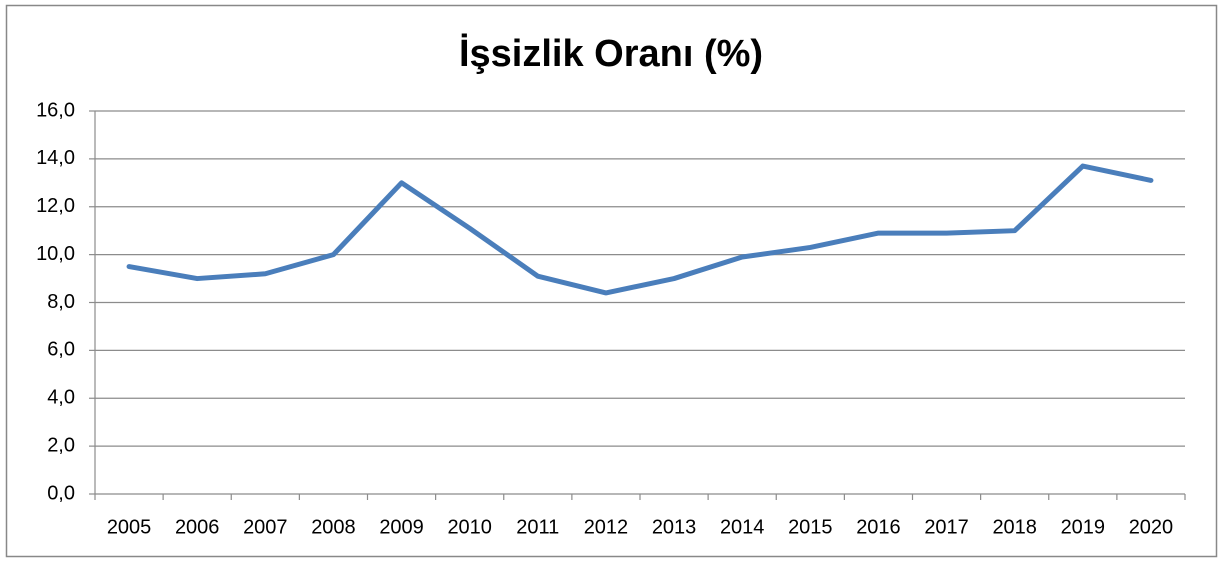 The height and width of the screenshot is (563, 1223). Describe the element at coordinates (61, 302) in the screenshot. I see `y-tick-label: 8,0` at that location.